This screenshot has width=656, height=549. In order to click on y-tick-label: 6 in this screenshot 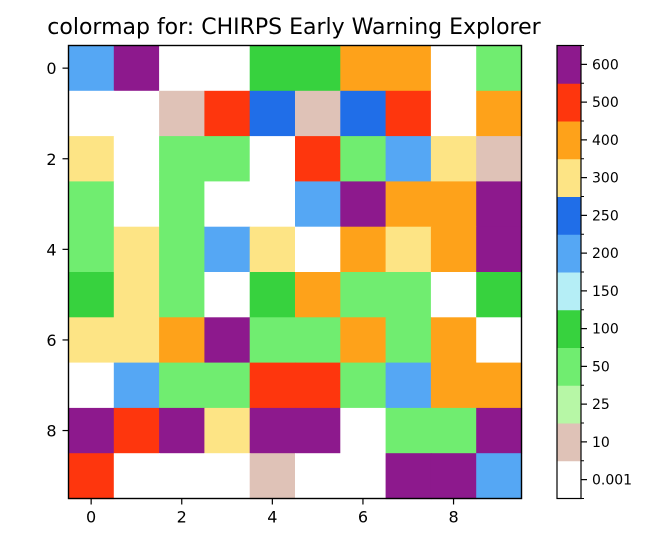, I will do `click(51, 340)`.